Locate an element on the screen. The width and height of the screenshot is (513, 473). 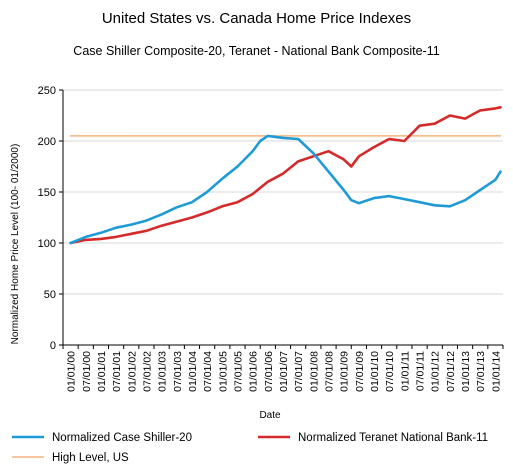
x-tick-label: 01/01/04 is located at coordinates (193, 371).